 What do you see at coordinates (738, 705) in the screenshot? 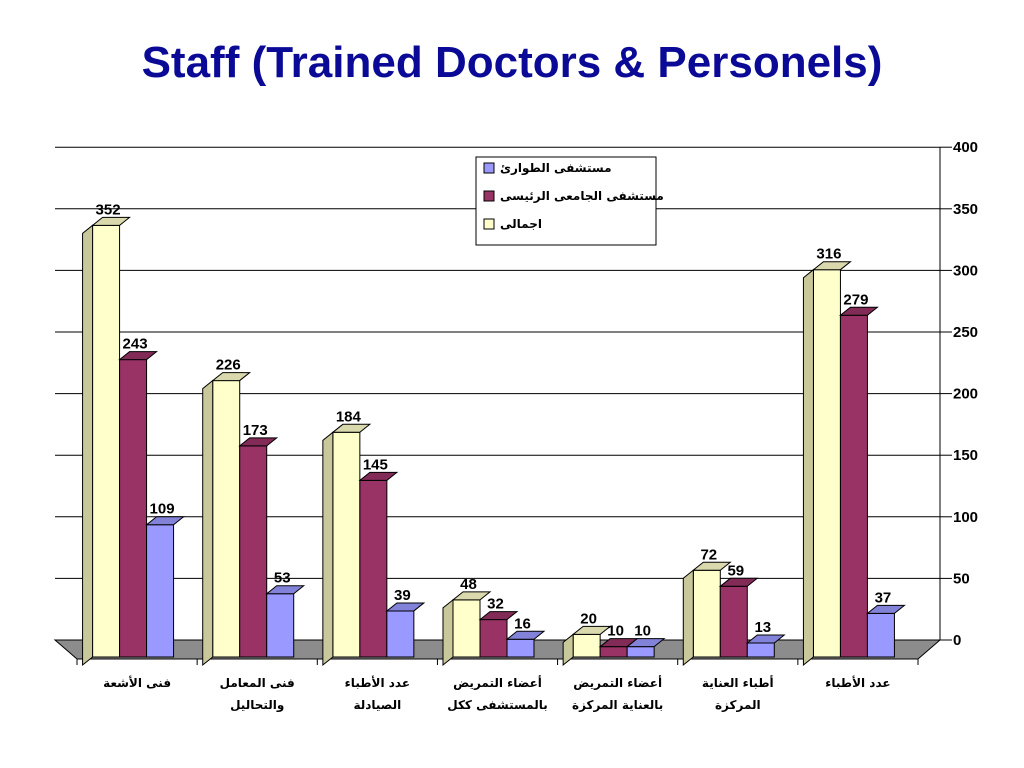
I see `x-tick-label: المركزة` at bounding box center [738, 705].